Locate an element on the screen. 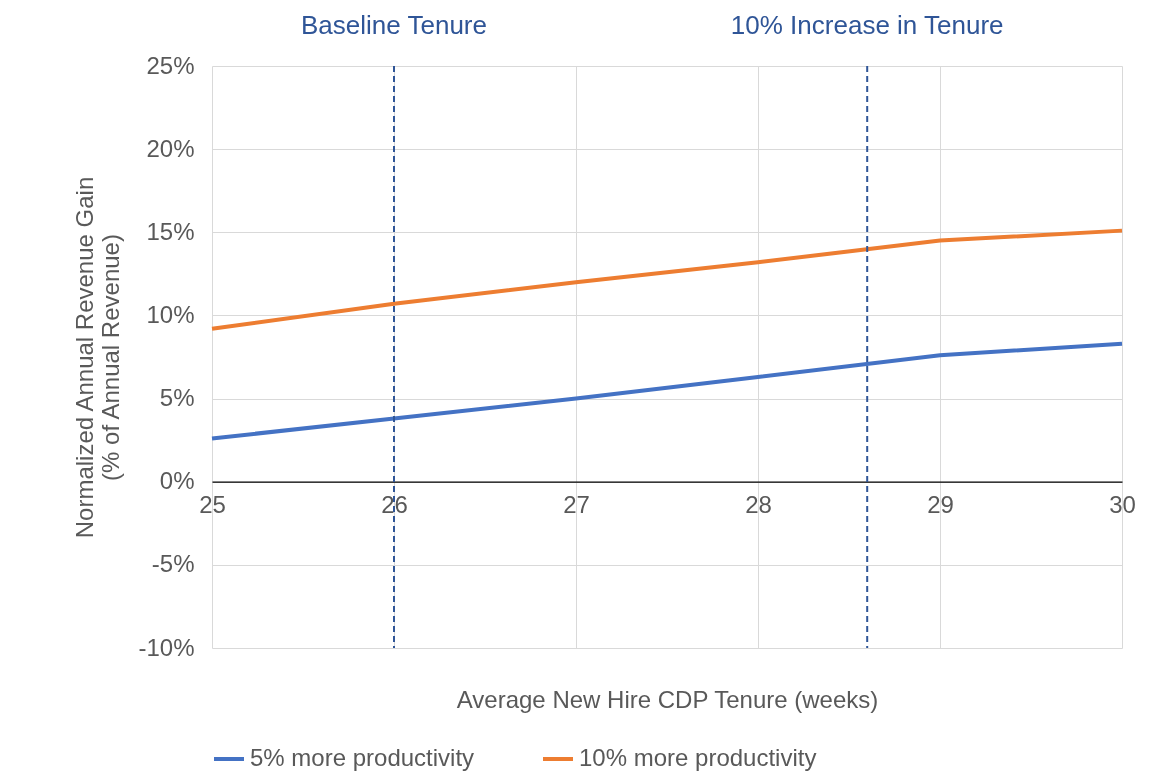 This screenshot has width=1149, height=772. ref-line-label: 10% Increase in Tenure is located at coordinates (867, 25).